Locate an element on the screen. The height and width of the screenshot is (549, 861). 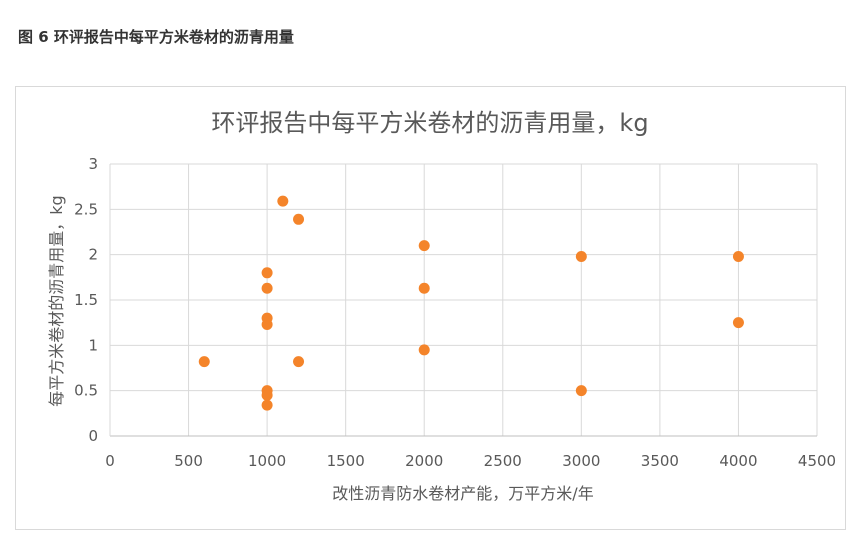
x-tick-label: 500 is located at coordinates (188, 461).